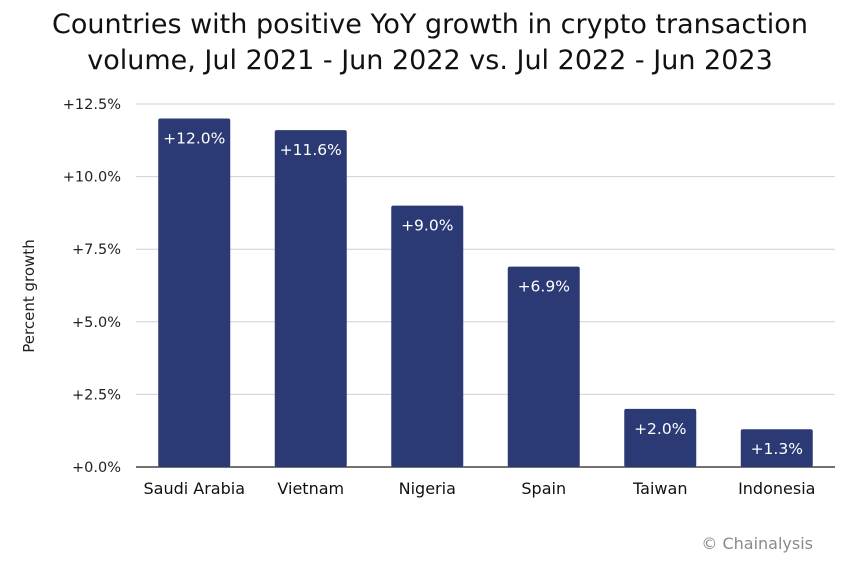 This screenshot has height=568, width=862. I want to click on x-tick-label: Vietnam, so click(310, 488).